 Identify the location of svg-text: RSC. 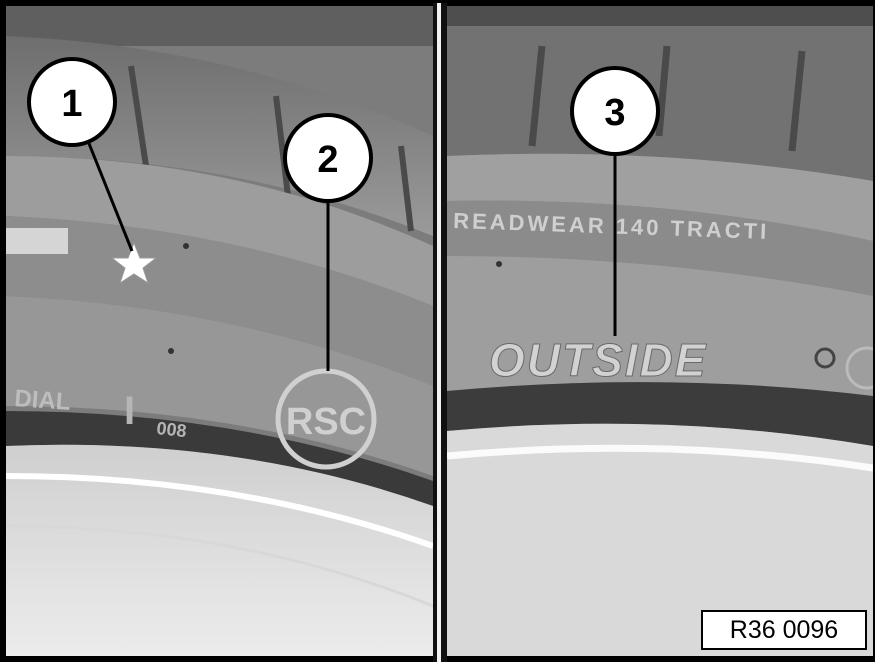
(326, 422).